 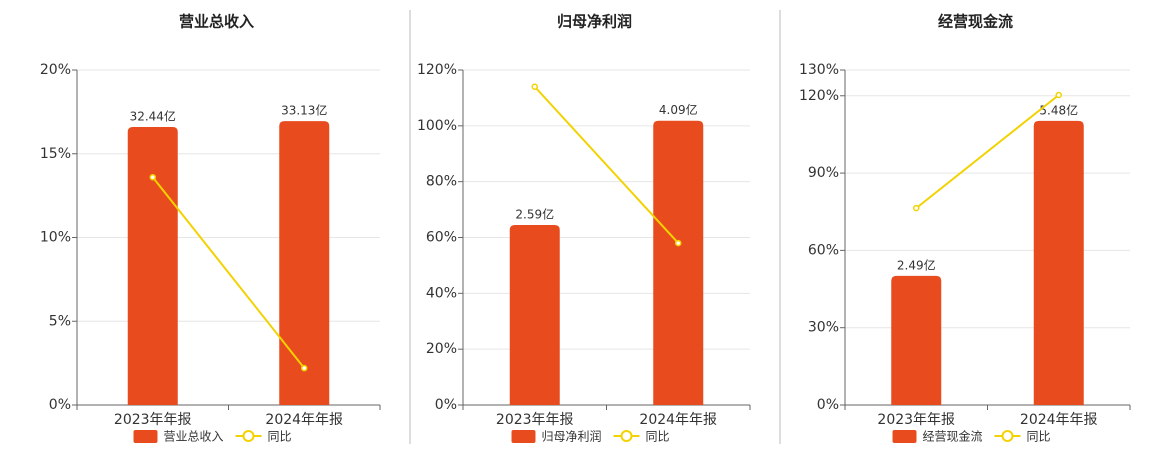 What do you see at coordinates (437, 126) in the screenshot?
I see `y-tick-label: 100%` at bounding box center [437, 126].